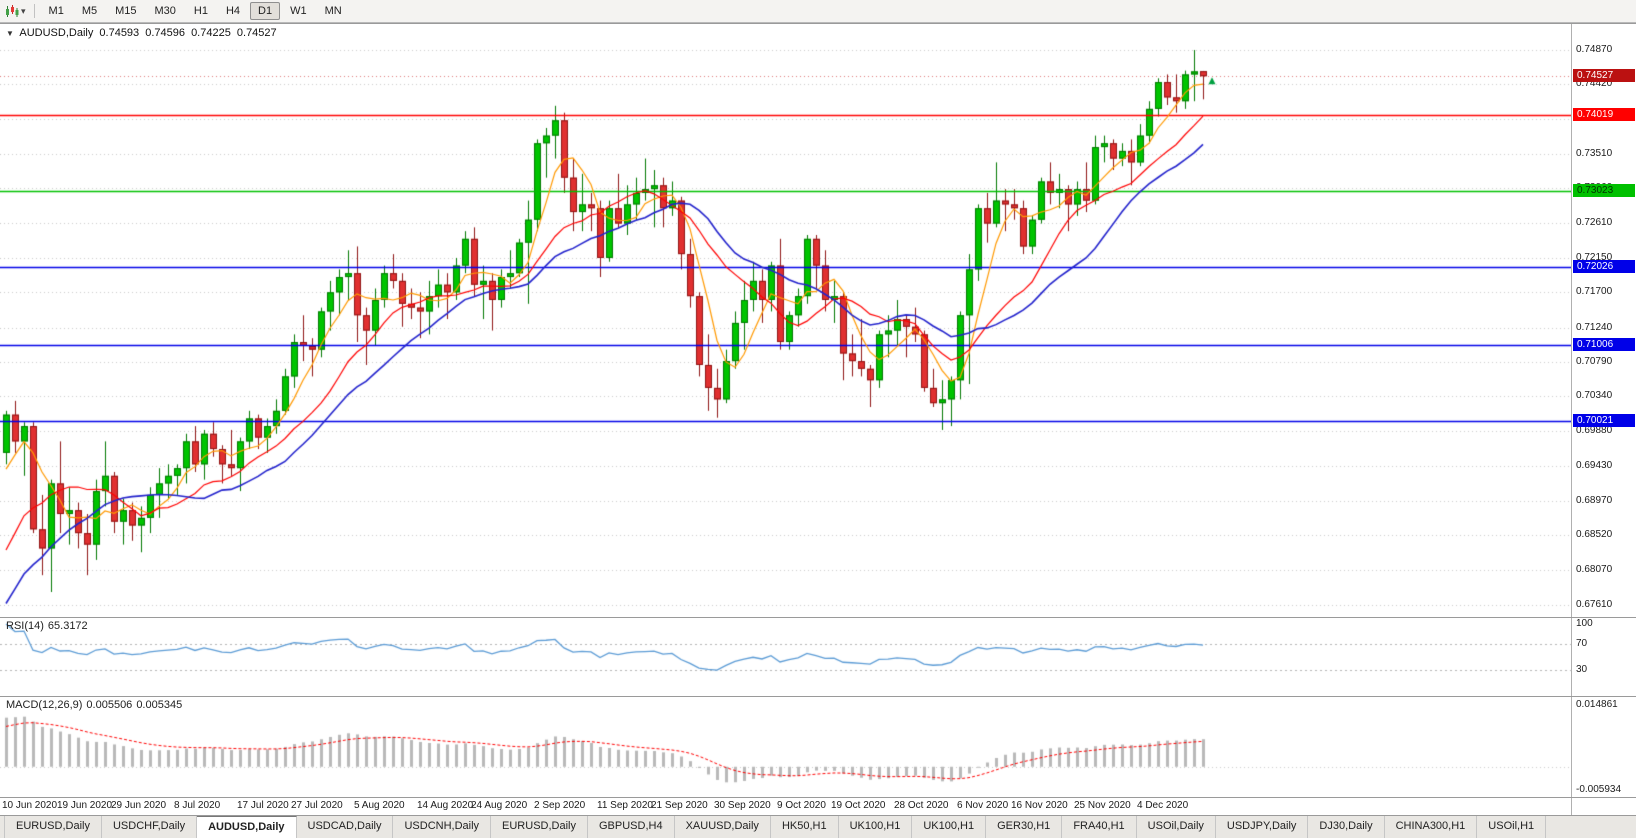  I want to click on ohlc-open-value: 0.74593, so click(119, 33).